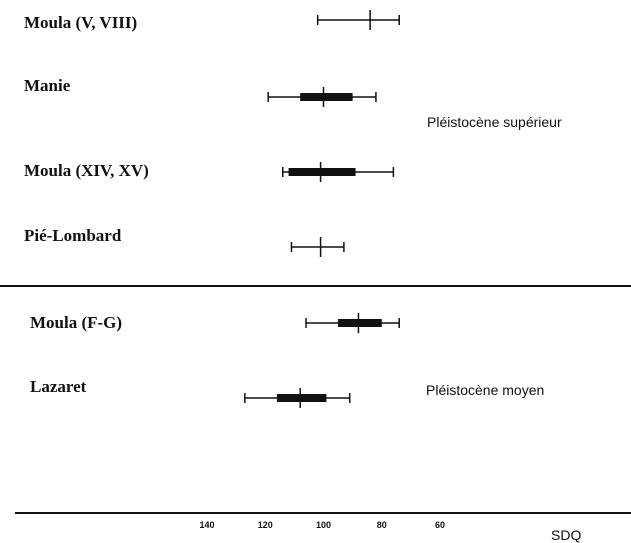 The image size is (631, 543). Describe the element at coordinates (58, 386) in the screenshot. I see `series-label: Lazaret` at that location.